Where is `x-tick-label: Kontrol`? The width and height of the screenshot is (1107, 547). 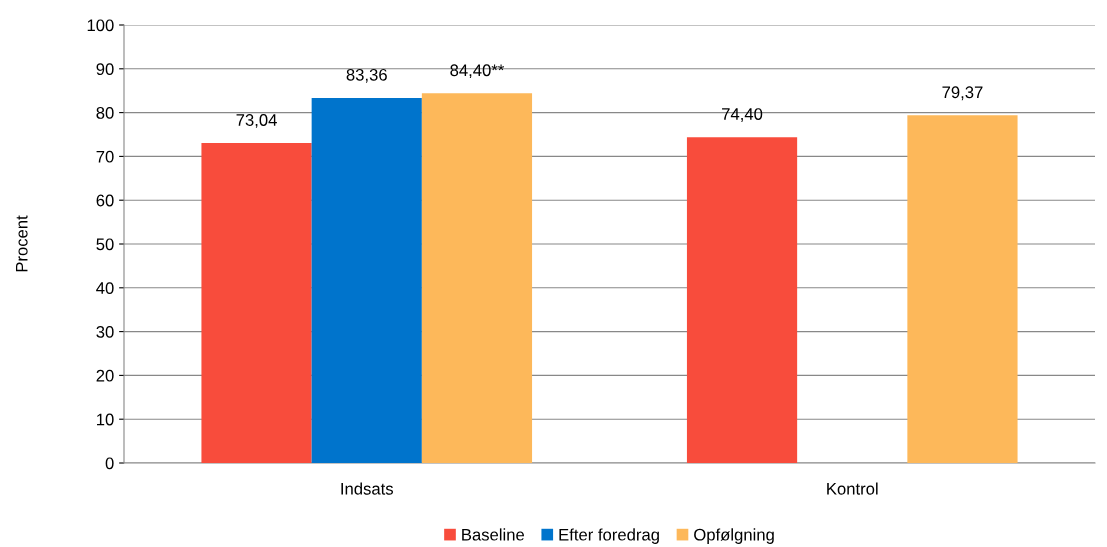 x-tick-label: Kontrol is located at coordinates (852, 488).